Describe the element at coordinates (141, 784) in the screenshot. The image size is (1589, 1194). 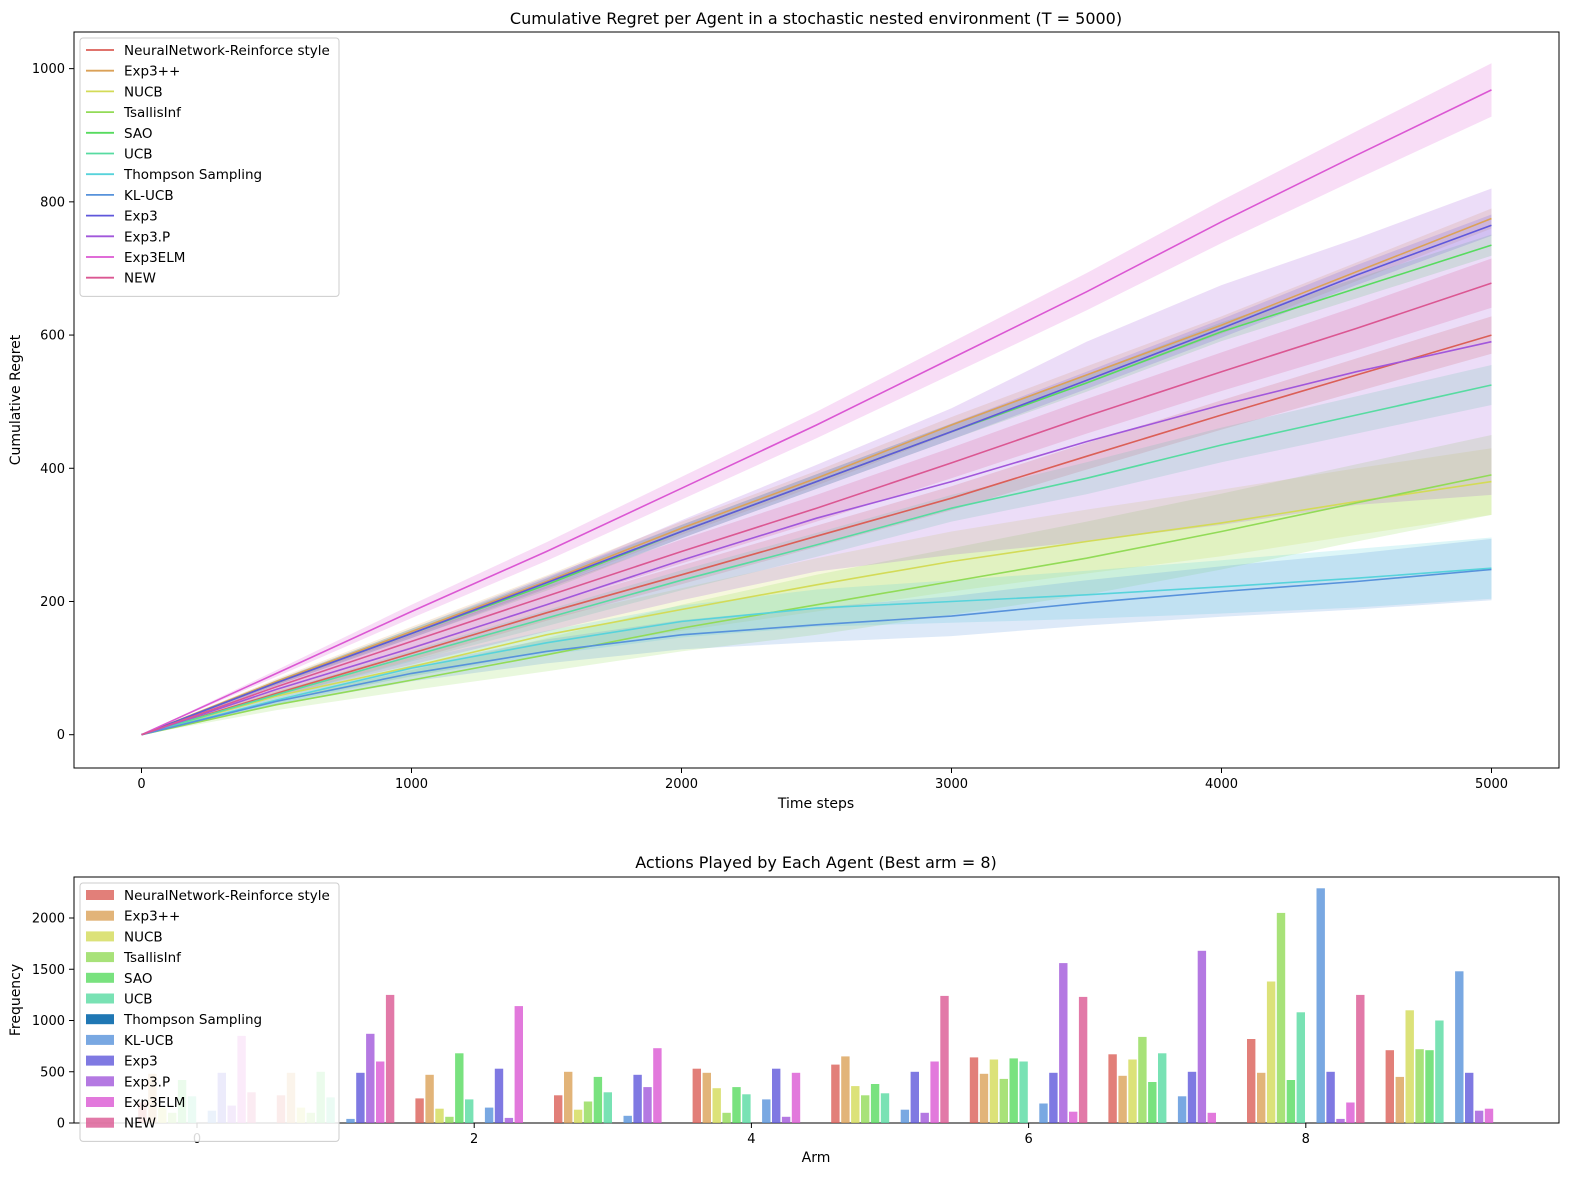
I see `x-tick-label: 0` at that location.